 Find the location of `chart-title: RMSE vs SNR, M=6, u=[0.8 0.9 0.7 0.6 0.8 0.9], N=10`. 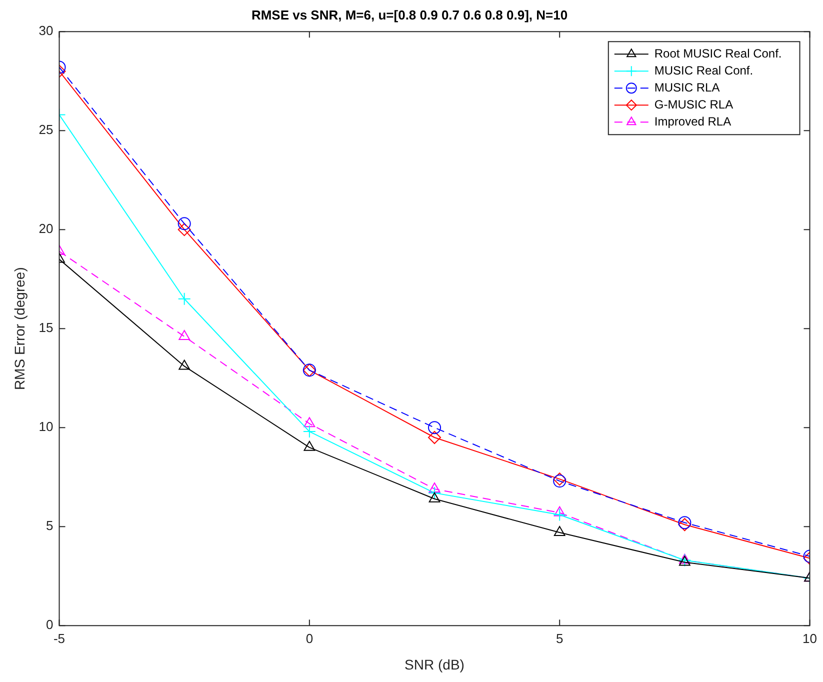

chart-title: RMSE vs SNR, M=6, u=[0.8 0.9 0.7 0.6 0.8 0.9], N=10 is located at coordinates (409, 14).